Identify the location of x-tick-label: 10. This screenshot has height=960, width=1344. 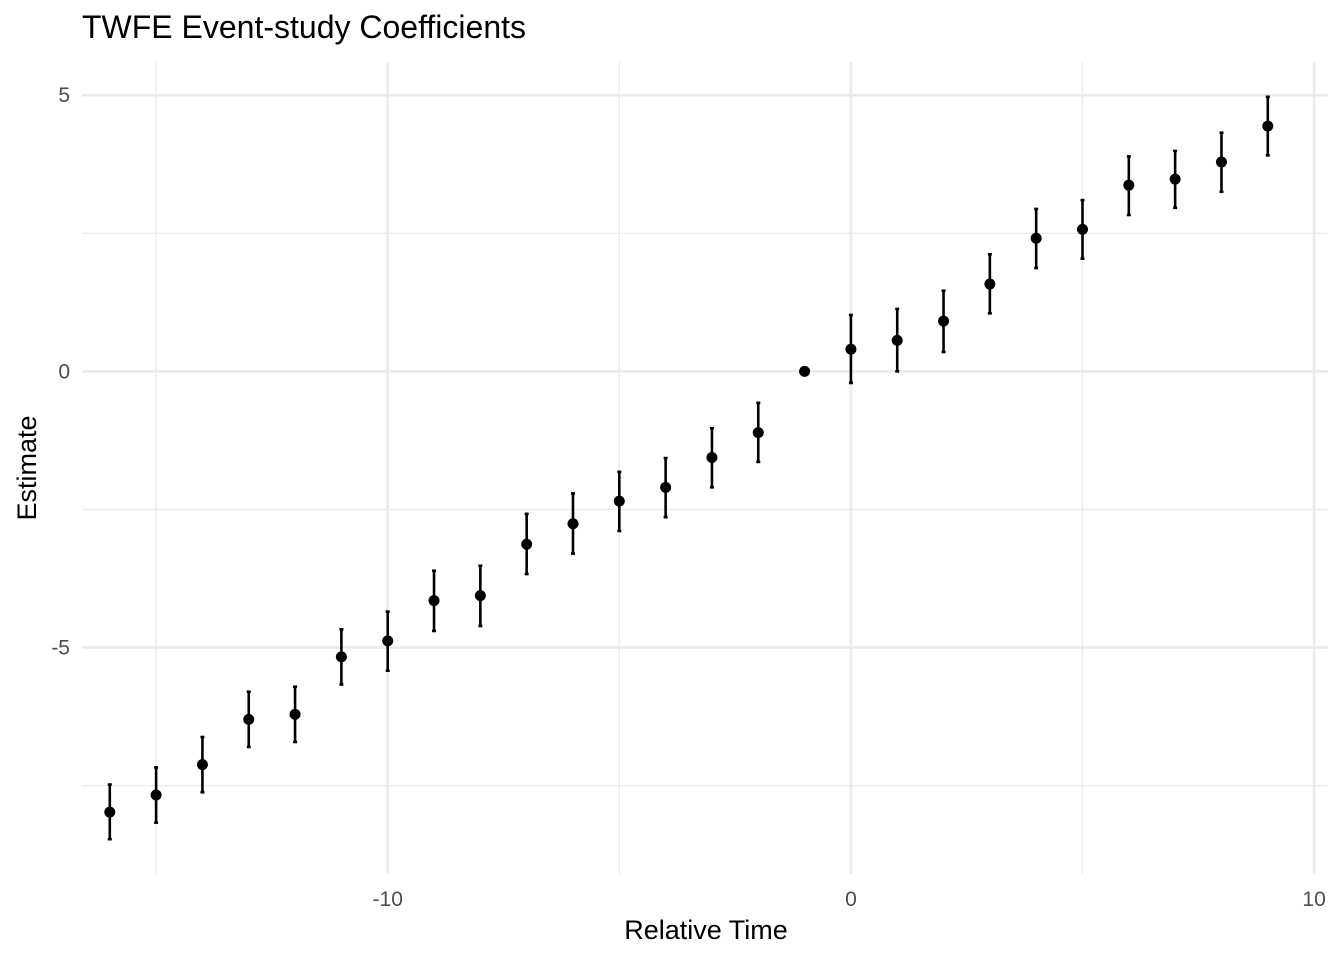
(1313, 899).